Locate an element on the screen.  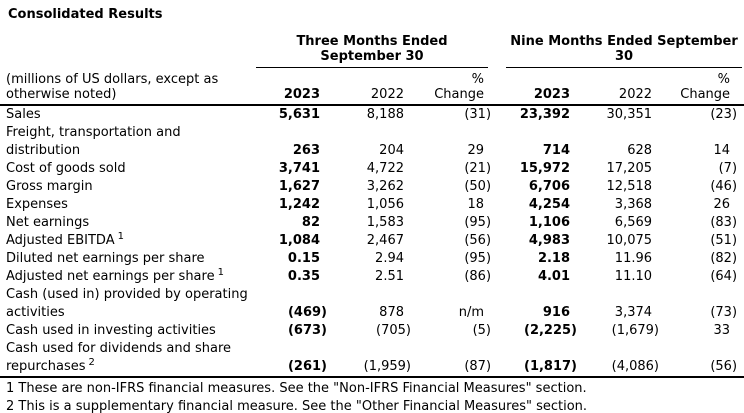
cell-2023-three-months: 5,631 is located at coordinates (299, 114).